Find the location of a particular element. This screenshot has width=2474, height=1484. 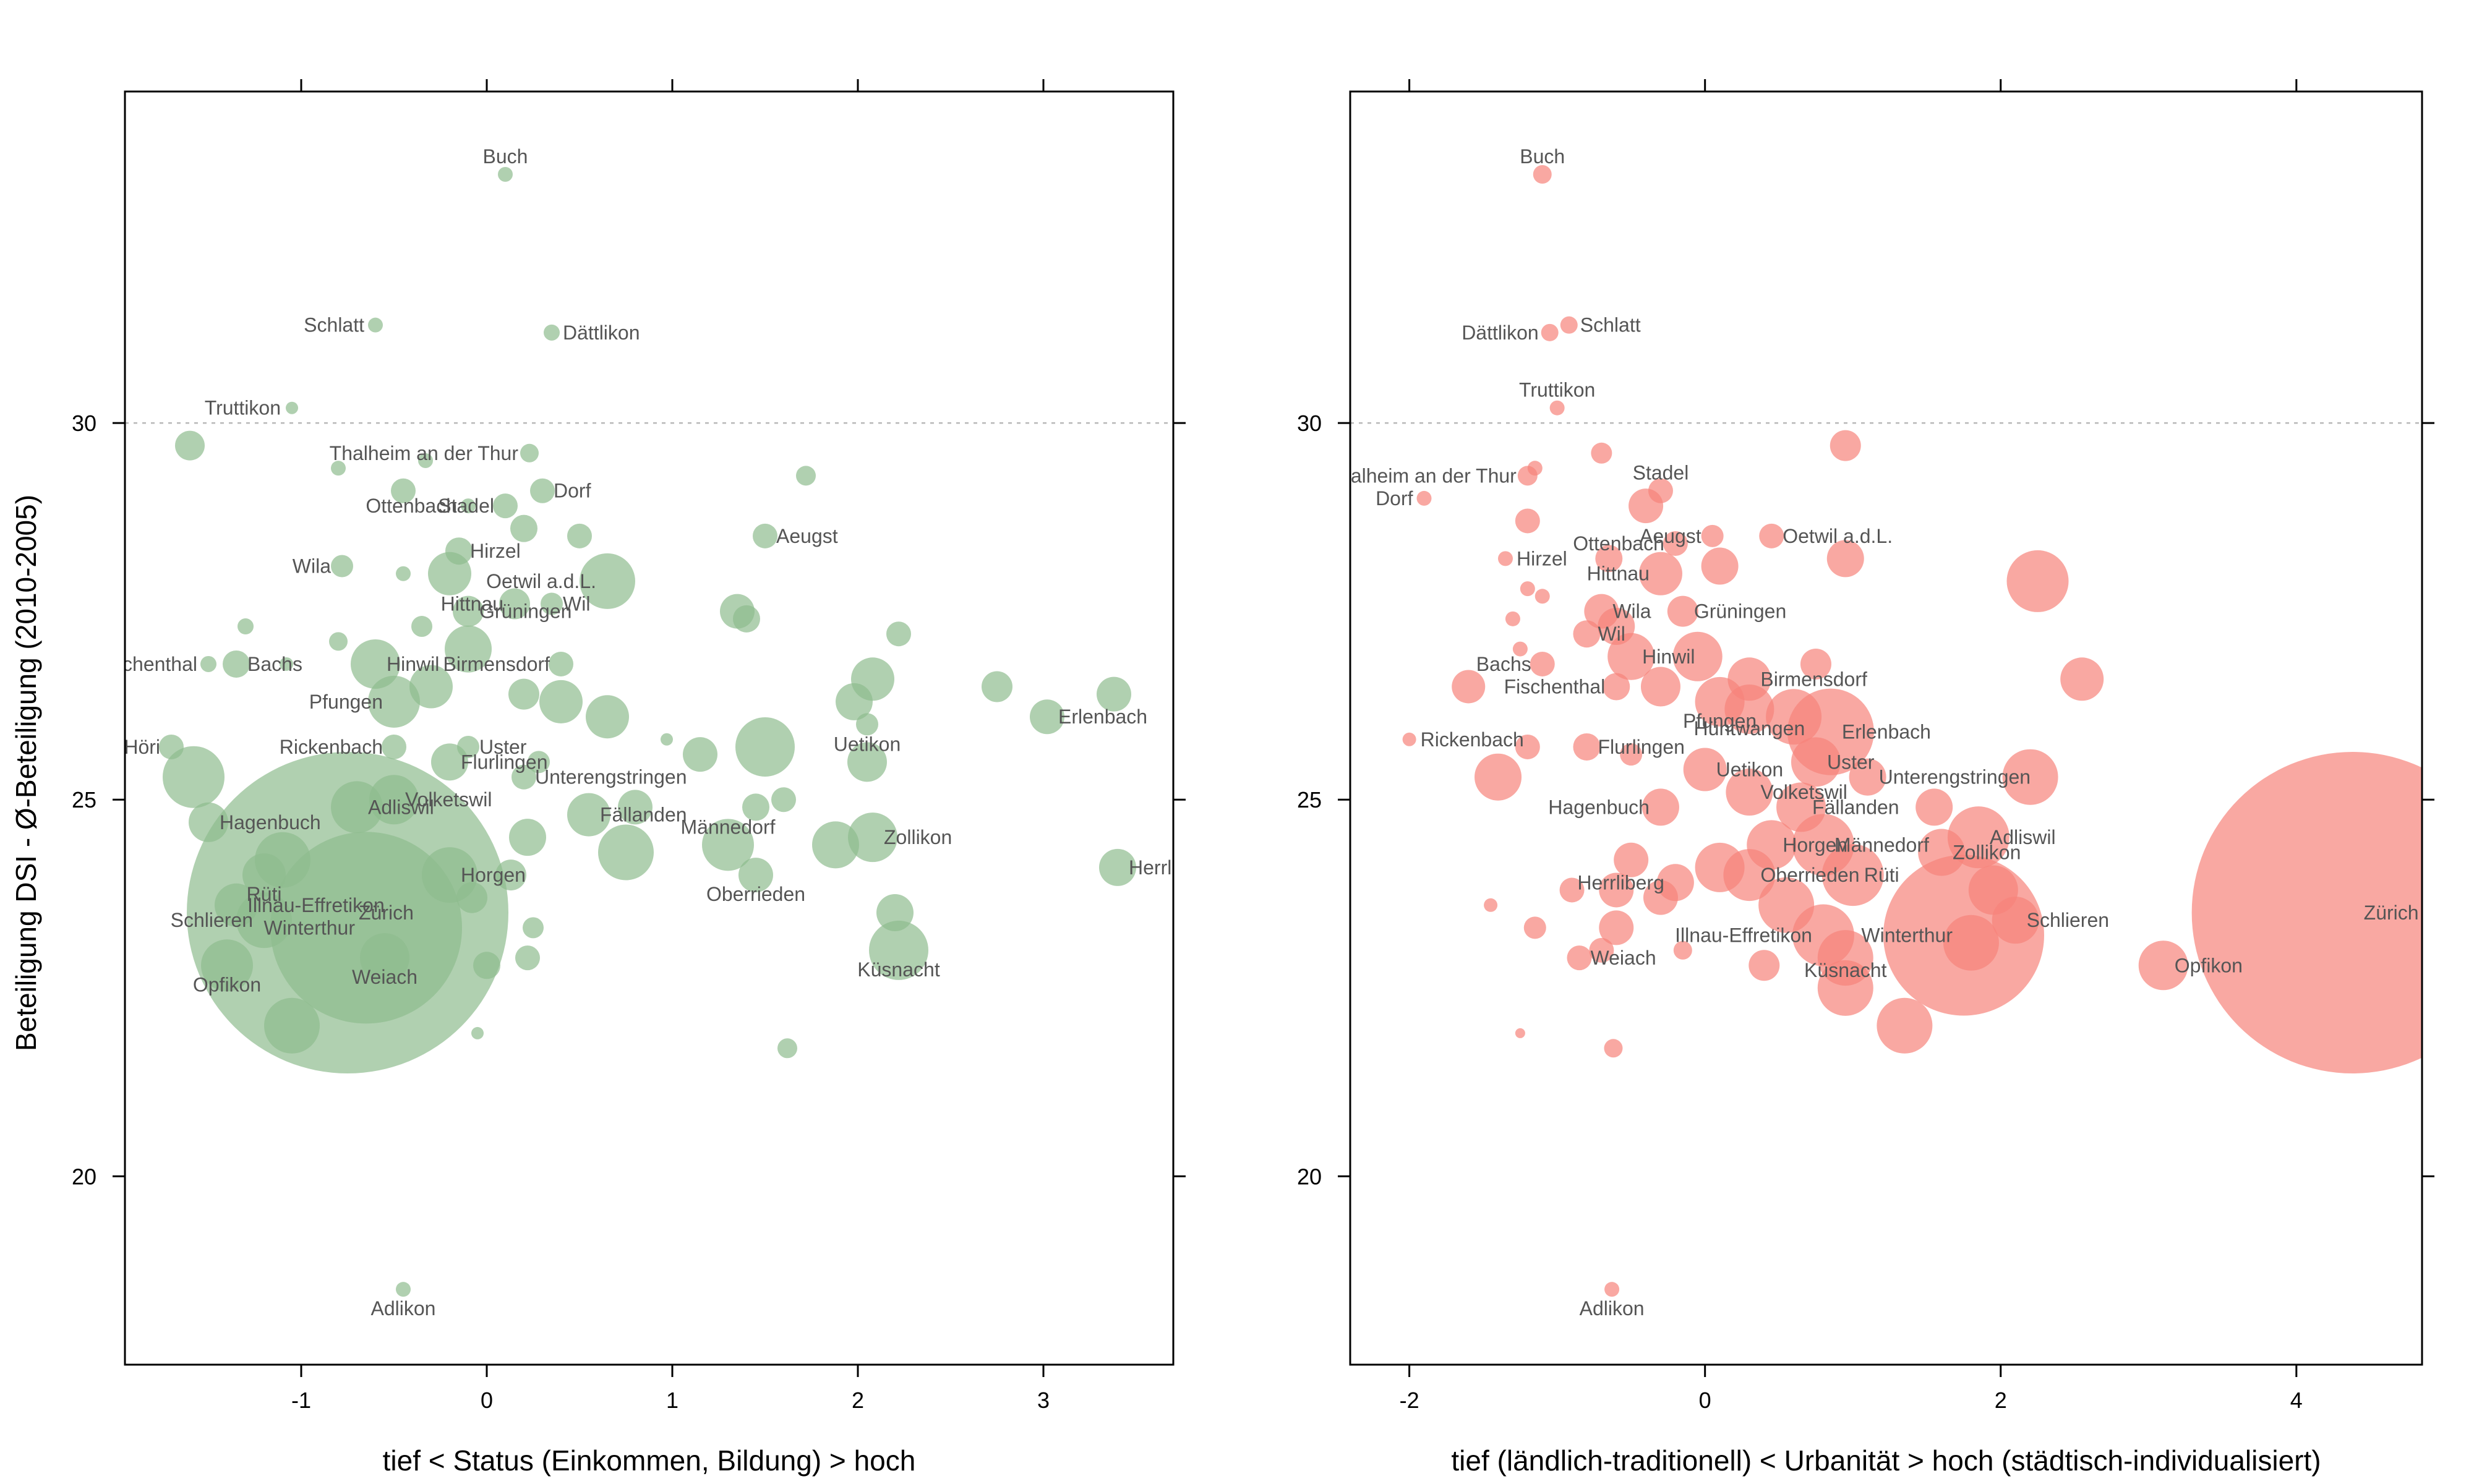

bubble-label: Wil is located at coordinates (576, 603).